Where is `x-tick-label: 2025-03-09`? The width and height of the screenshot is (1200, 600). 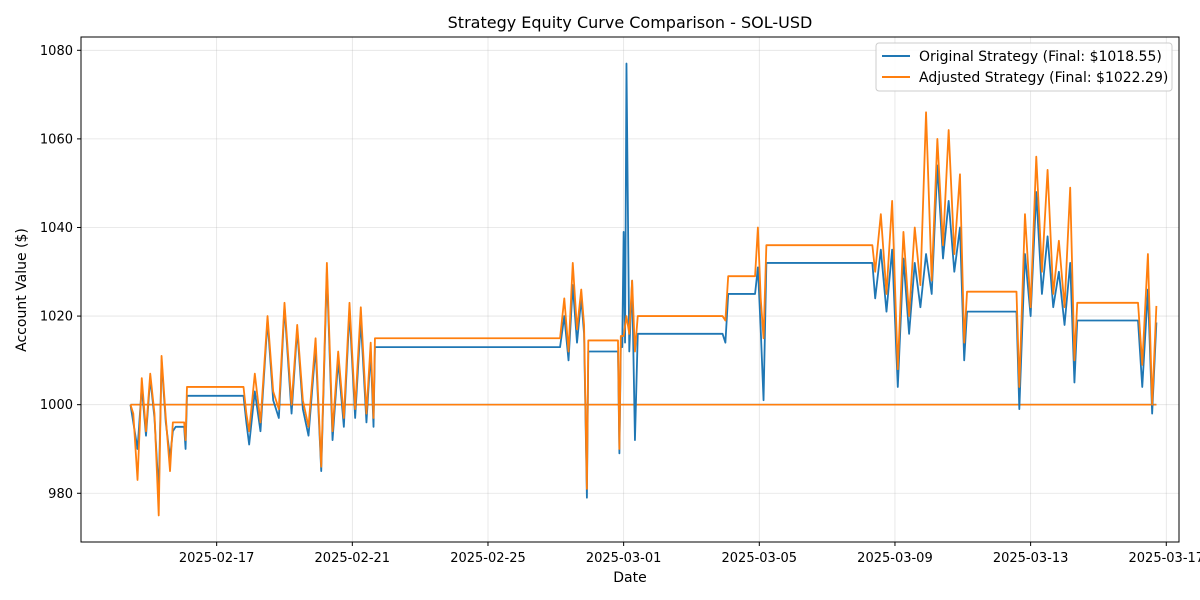
x-tick-label: 2025-03-09 is located at coordinates (895, 558).